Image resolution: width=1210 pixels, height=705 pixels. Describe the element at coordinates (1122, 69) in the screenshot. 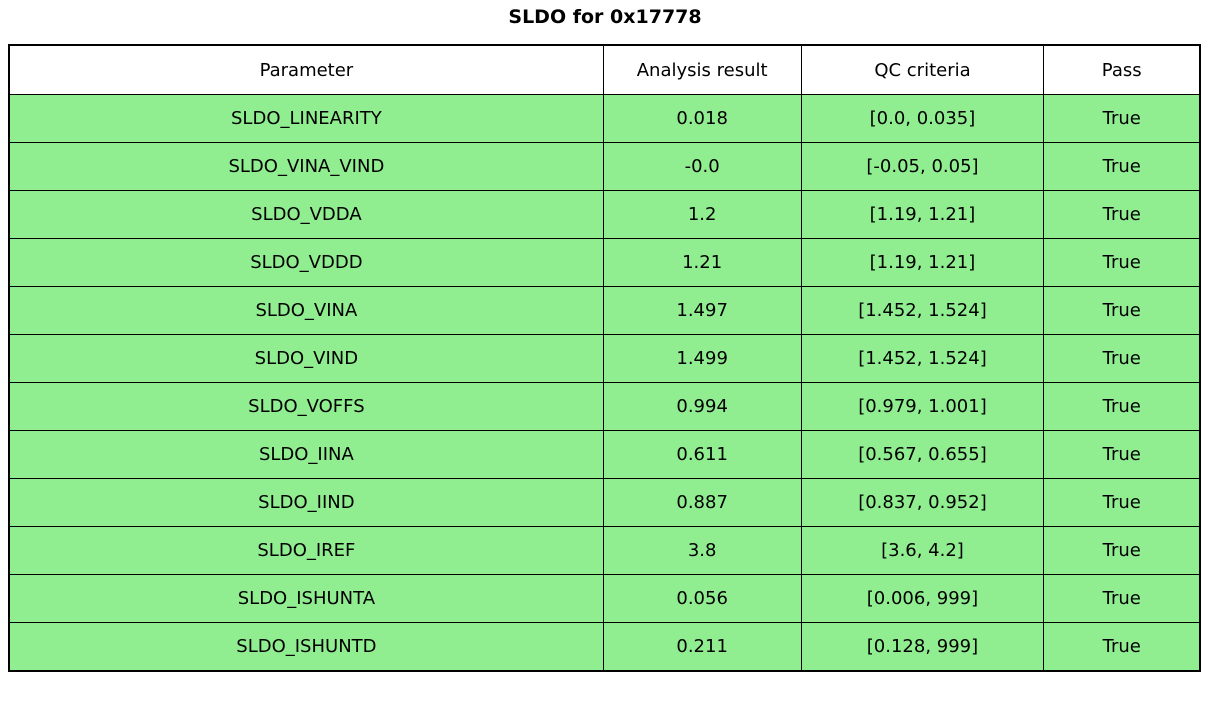

I see `column-header-pass: Pass` at that location.